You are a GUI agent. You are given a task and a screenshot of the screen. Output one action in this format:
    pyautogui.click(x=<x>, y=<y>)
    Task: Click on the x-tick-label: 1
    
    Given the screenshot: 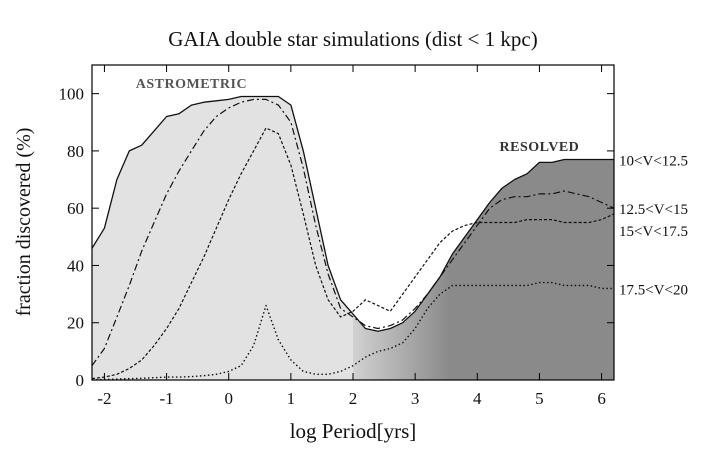 What is the action you would take?
    pyautogui.click(x=291, y=398)
    